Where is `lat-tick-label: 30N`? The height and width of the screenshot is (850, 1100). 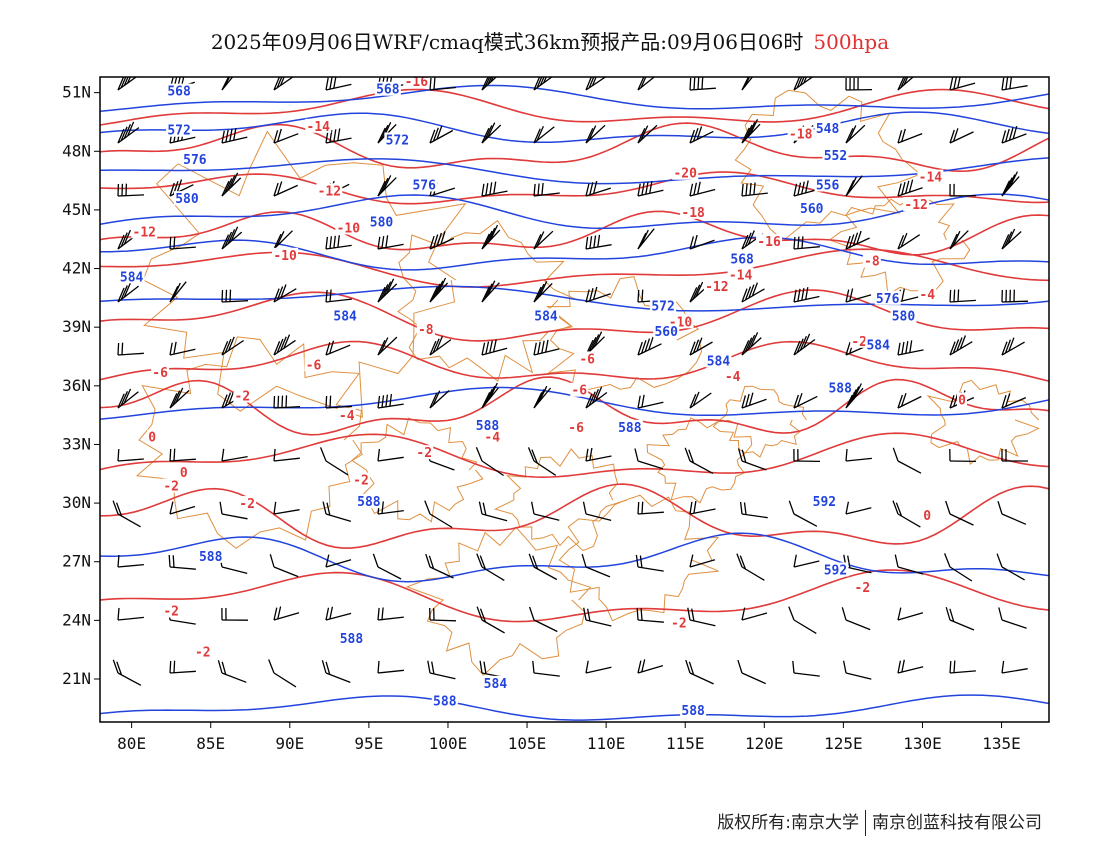 lat-tick-label: 30N is located at coordinates (76, 502).